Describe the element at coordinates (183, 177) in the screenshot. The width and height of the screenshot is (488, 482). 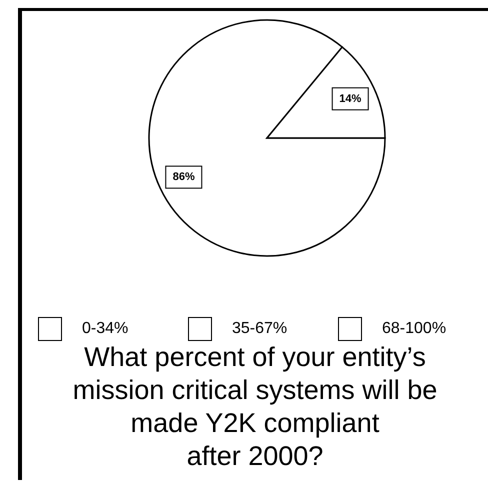
I see `data-label: 86%` at that location.